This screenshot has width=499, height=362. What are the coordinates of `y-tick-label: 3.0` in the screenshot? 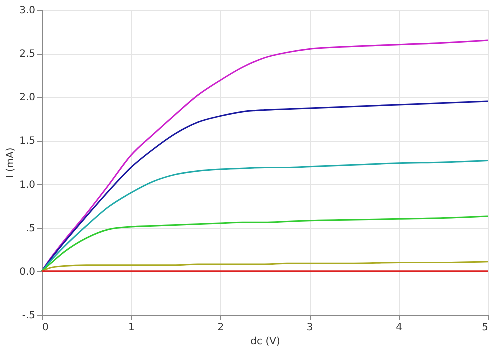 It's located at (28, 11).